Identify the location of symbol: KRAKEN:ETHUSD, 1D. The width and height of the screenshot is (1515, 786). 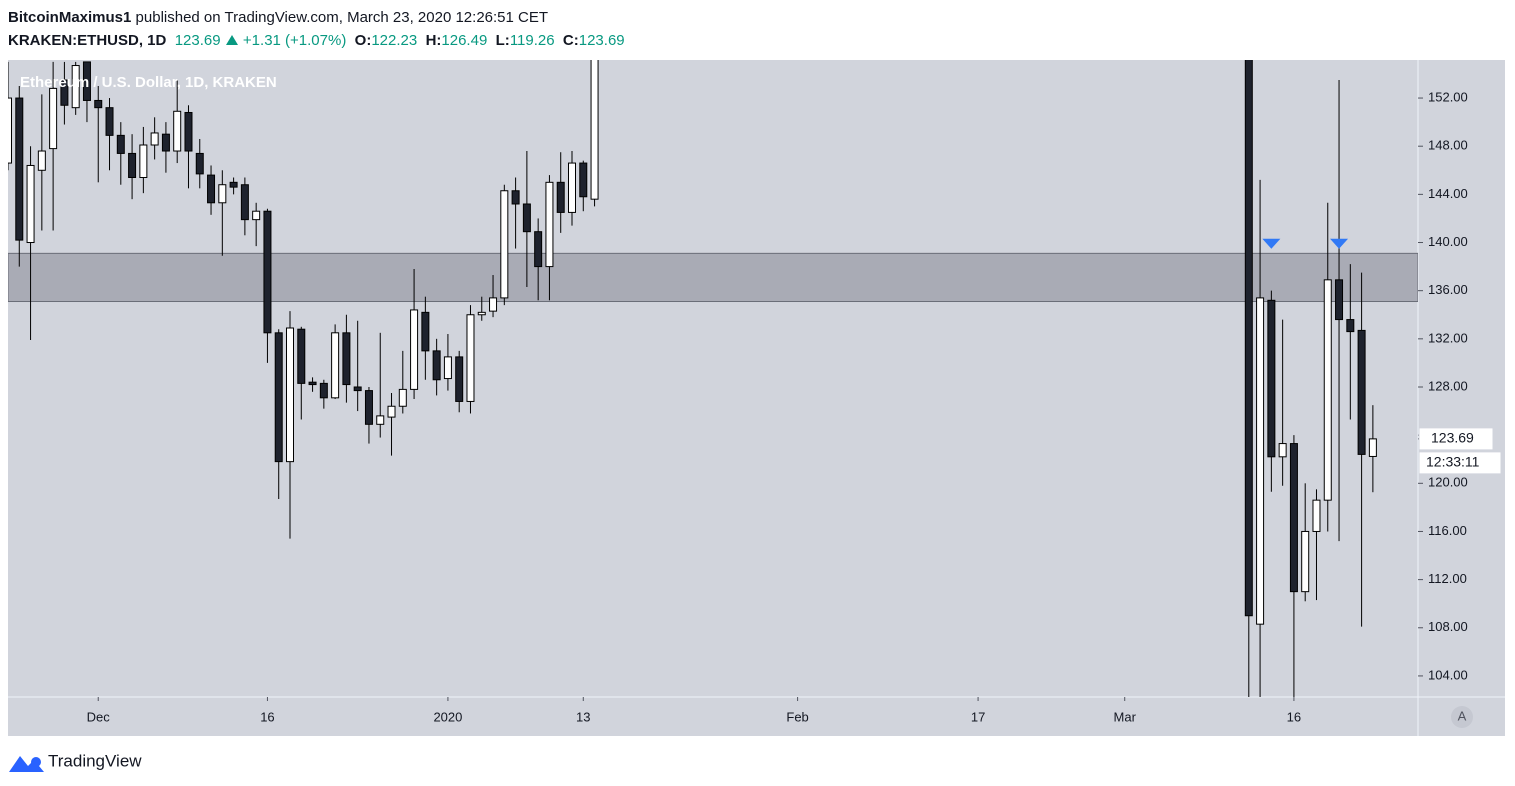
(87, 40).